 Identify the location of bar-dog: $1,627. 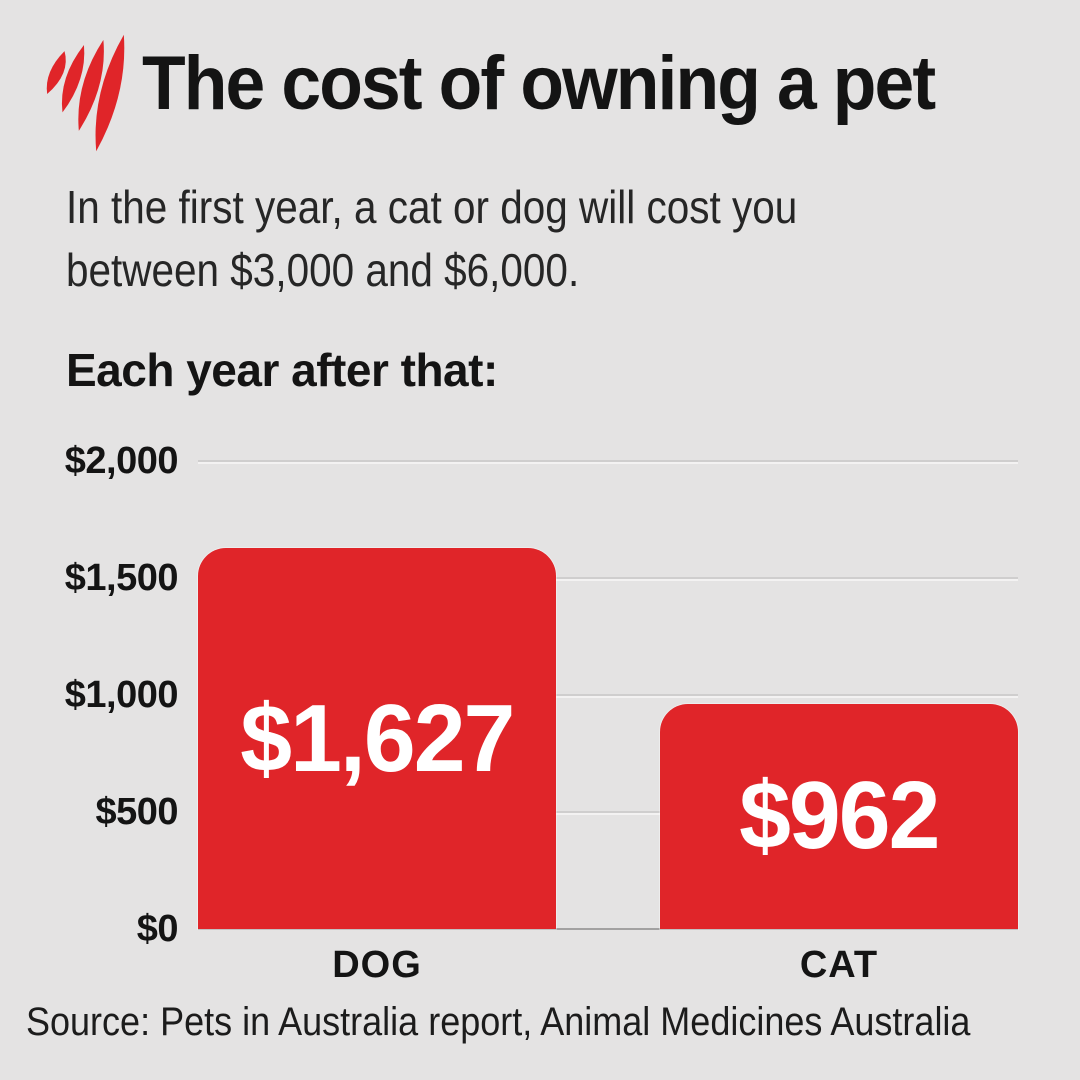
(377, 738).